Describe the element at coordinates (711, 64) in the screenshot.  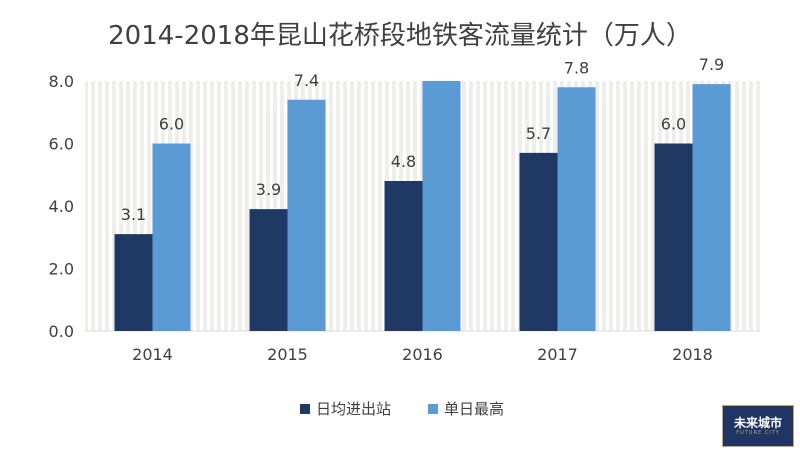
I see `data-label: 7.9` at that location.